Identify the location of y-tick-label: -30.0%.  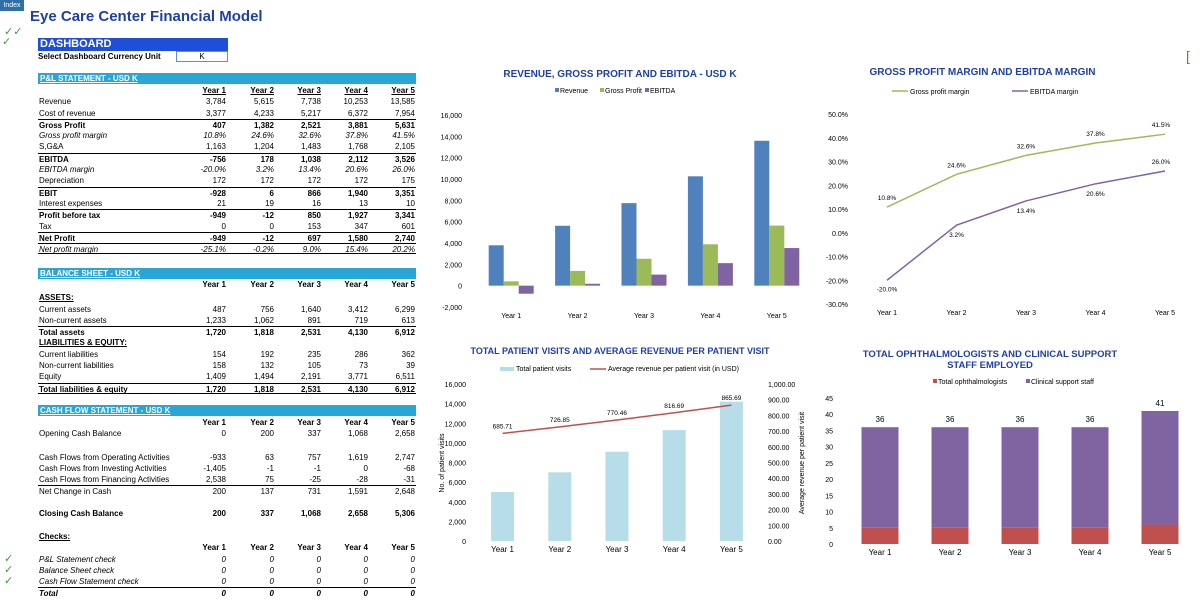
(837, 305).